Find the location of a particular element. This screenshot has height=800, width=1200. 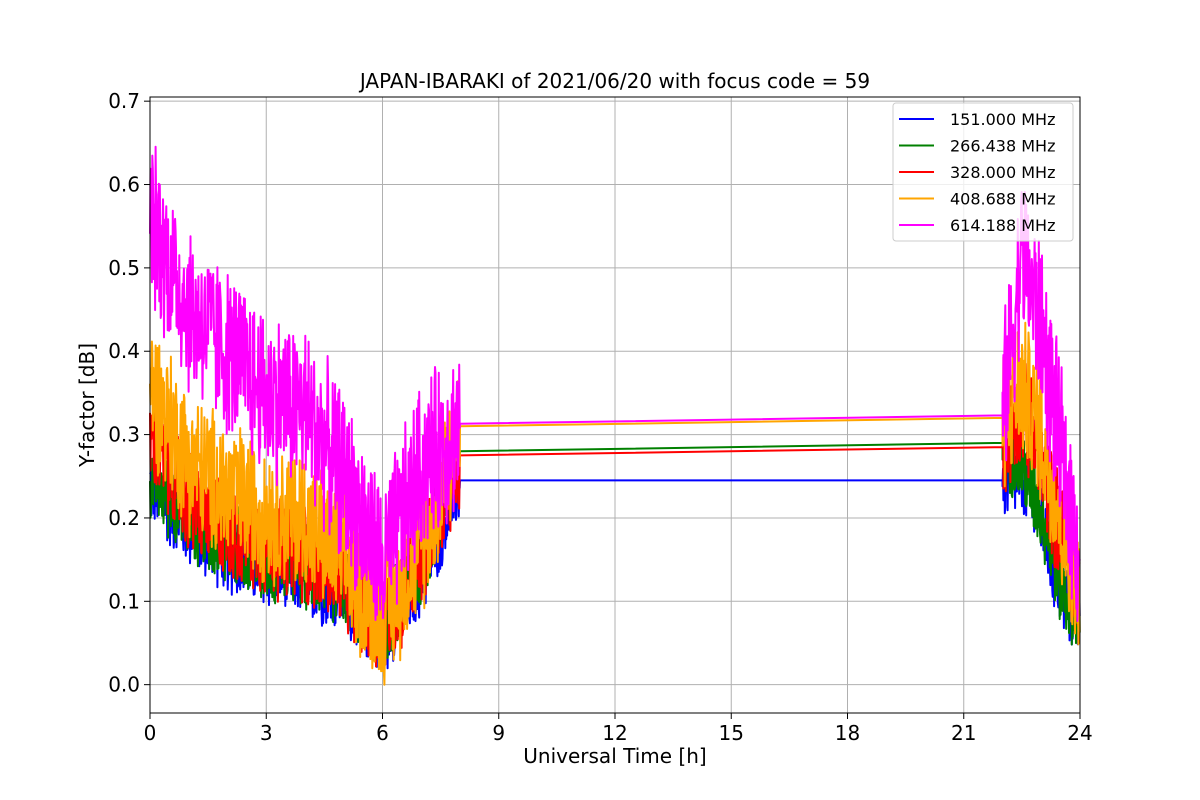

y-tick-label: 0.4 is located at coordinates (124, 351).